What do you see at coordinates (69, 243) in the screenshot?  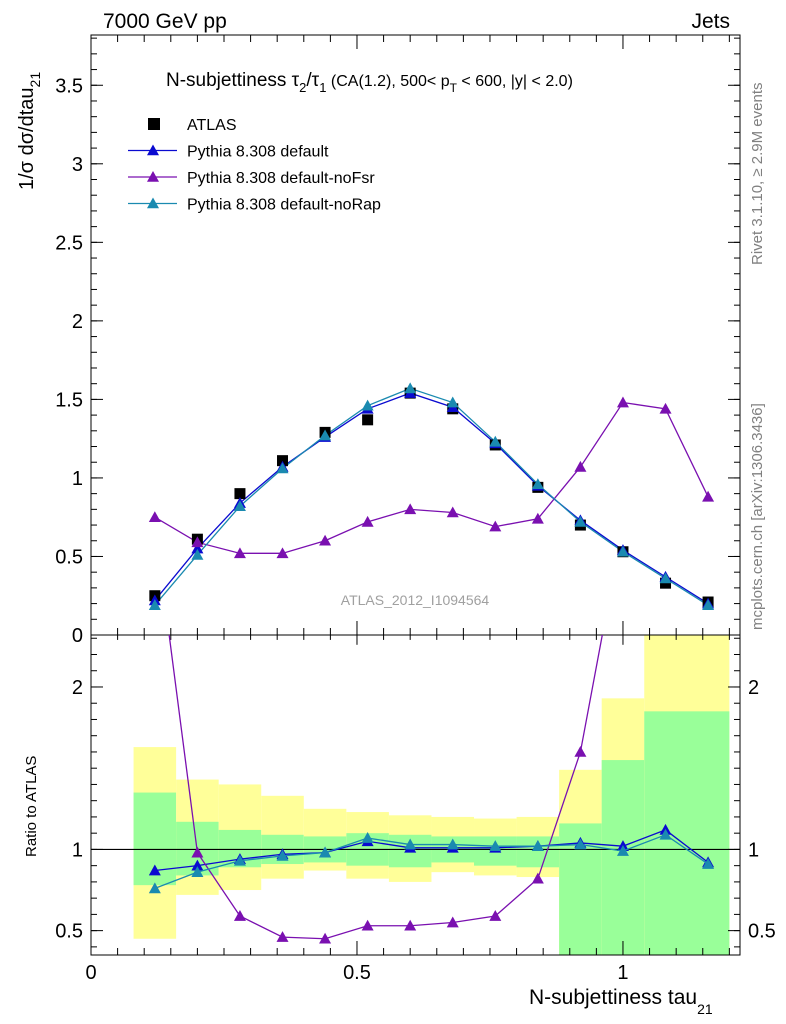 I see `main-ytick-label-5: 2.5` at bounding box center [69, 243].